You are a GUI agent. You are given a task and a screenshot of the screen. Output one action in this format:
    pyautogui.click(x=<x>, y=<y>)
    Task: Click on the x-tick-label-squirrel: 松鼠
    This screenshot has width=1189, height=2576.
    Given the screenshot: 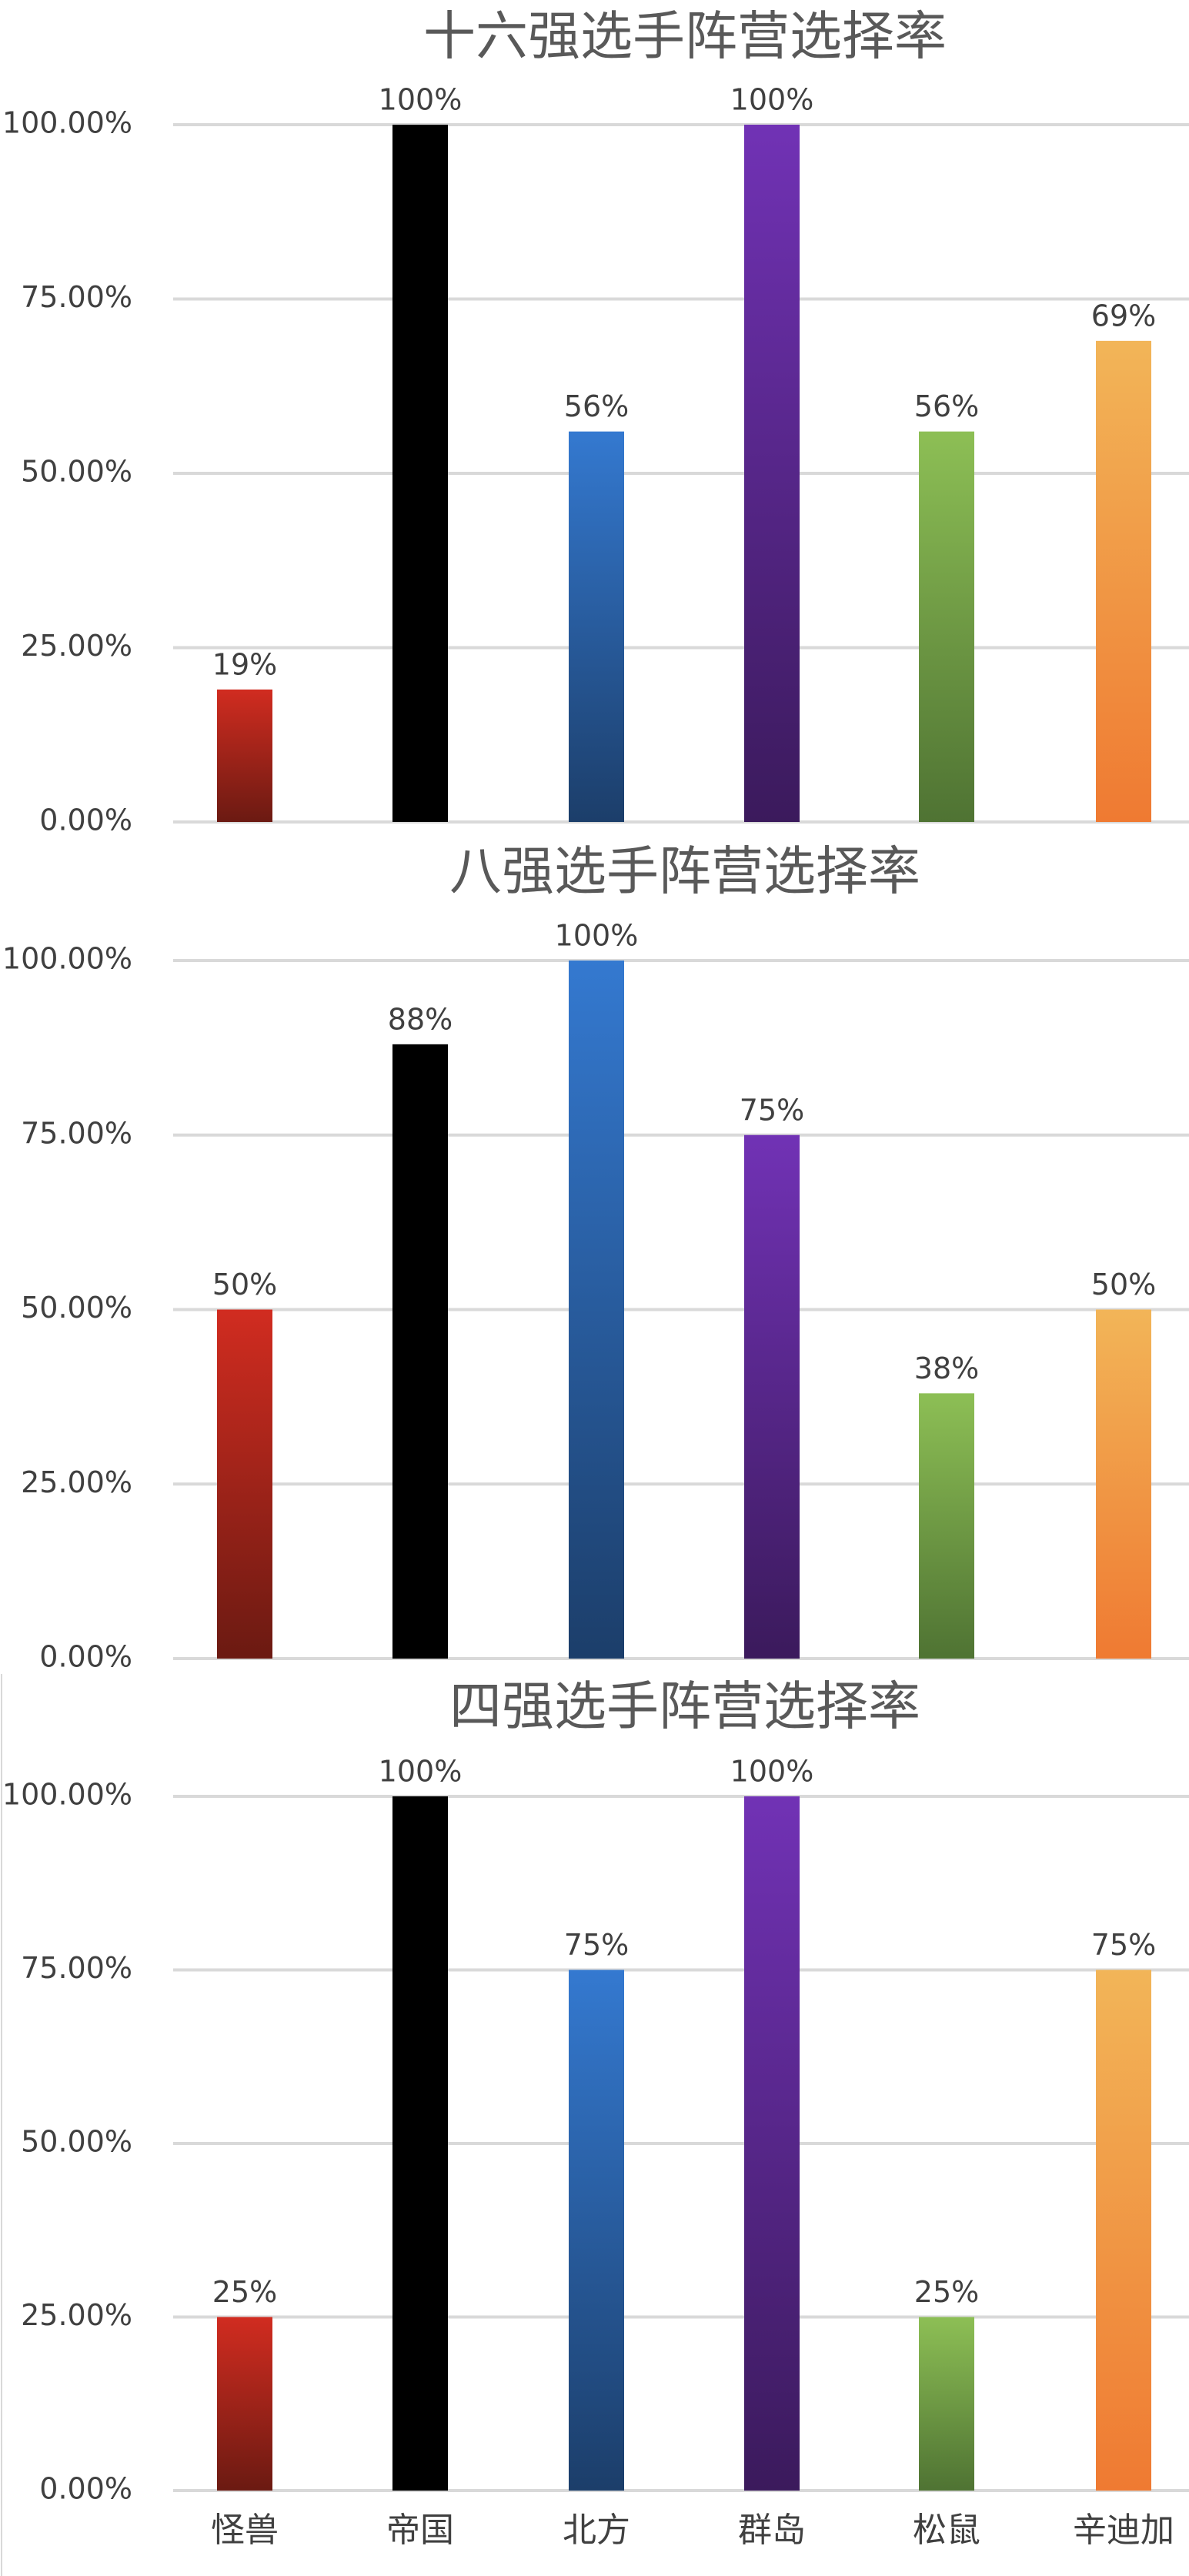 What is the action you would take?
    pyautogui.click(x=946, y=2530)
    